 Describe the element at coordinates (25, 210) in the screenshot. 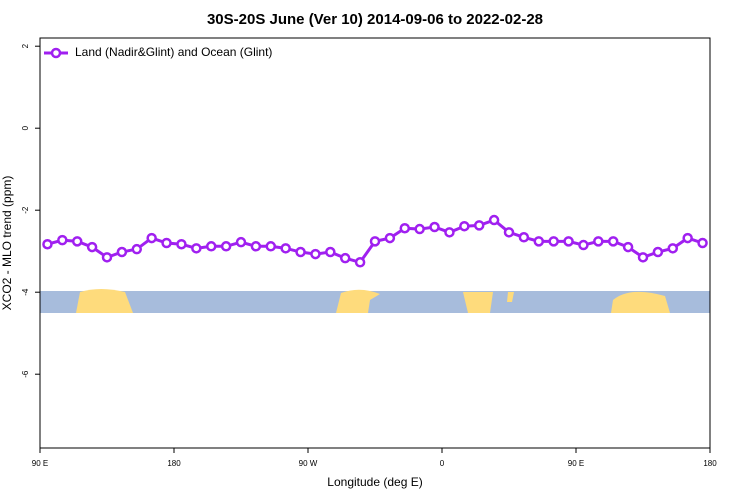

I see `y-tick-label: -2` at that location.